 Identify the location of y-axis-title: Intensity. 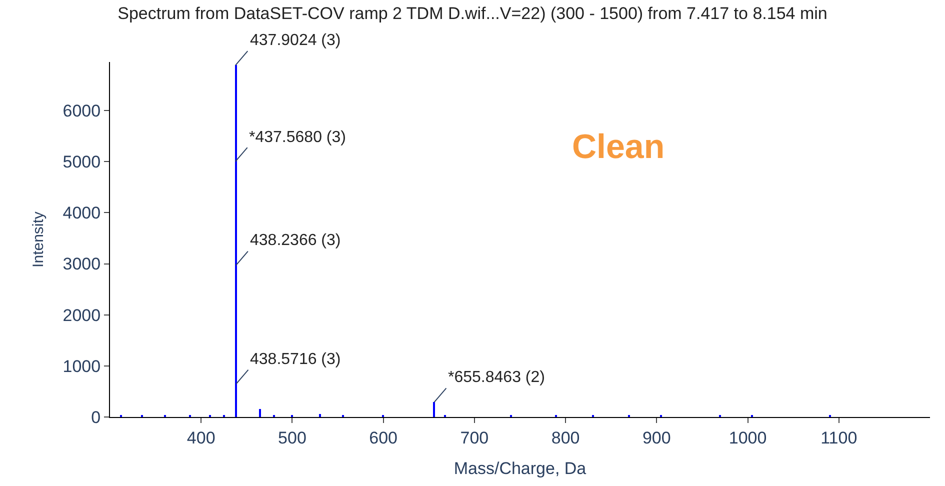
(39, 239).